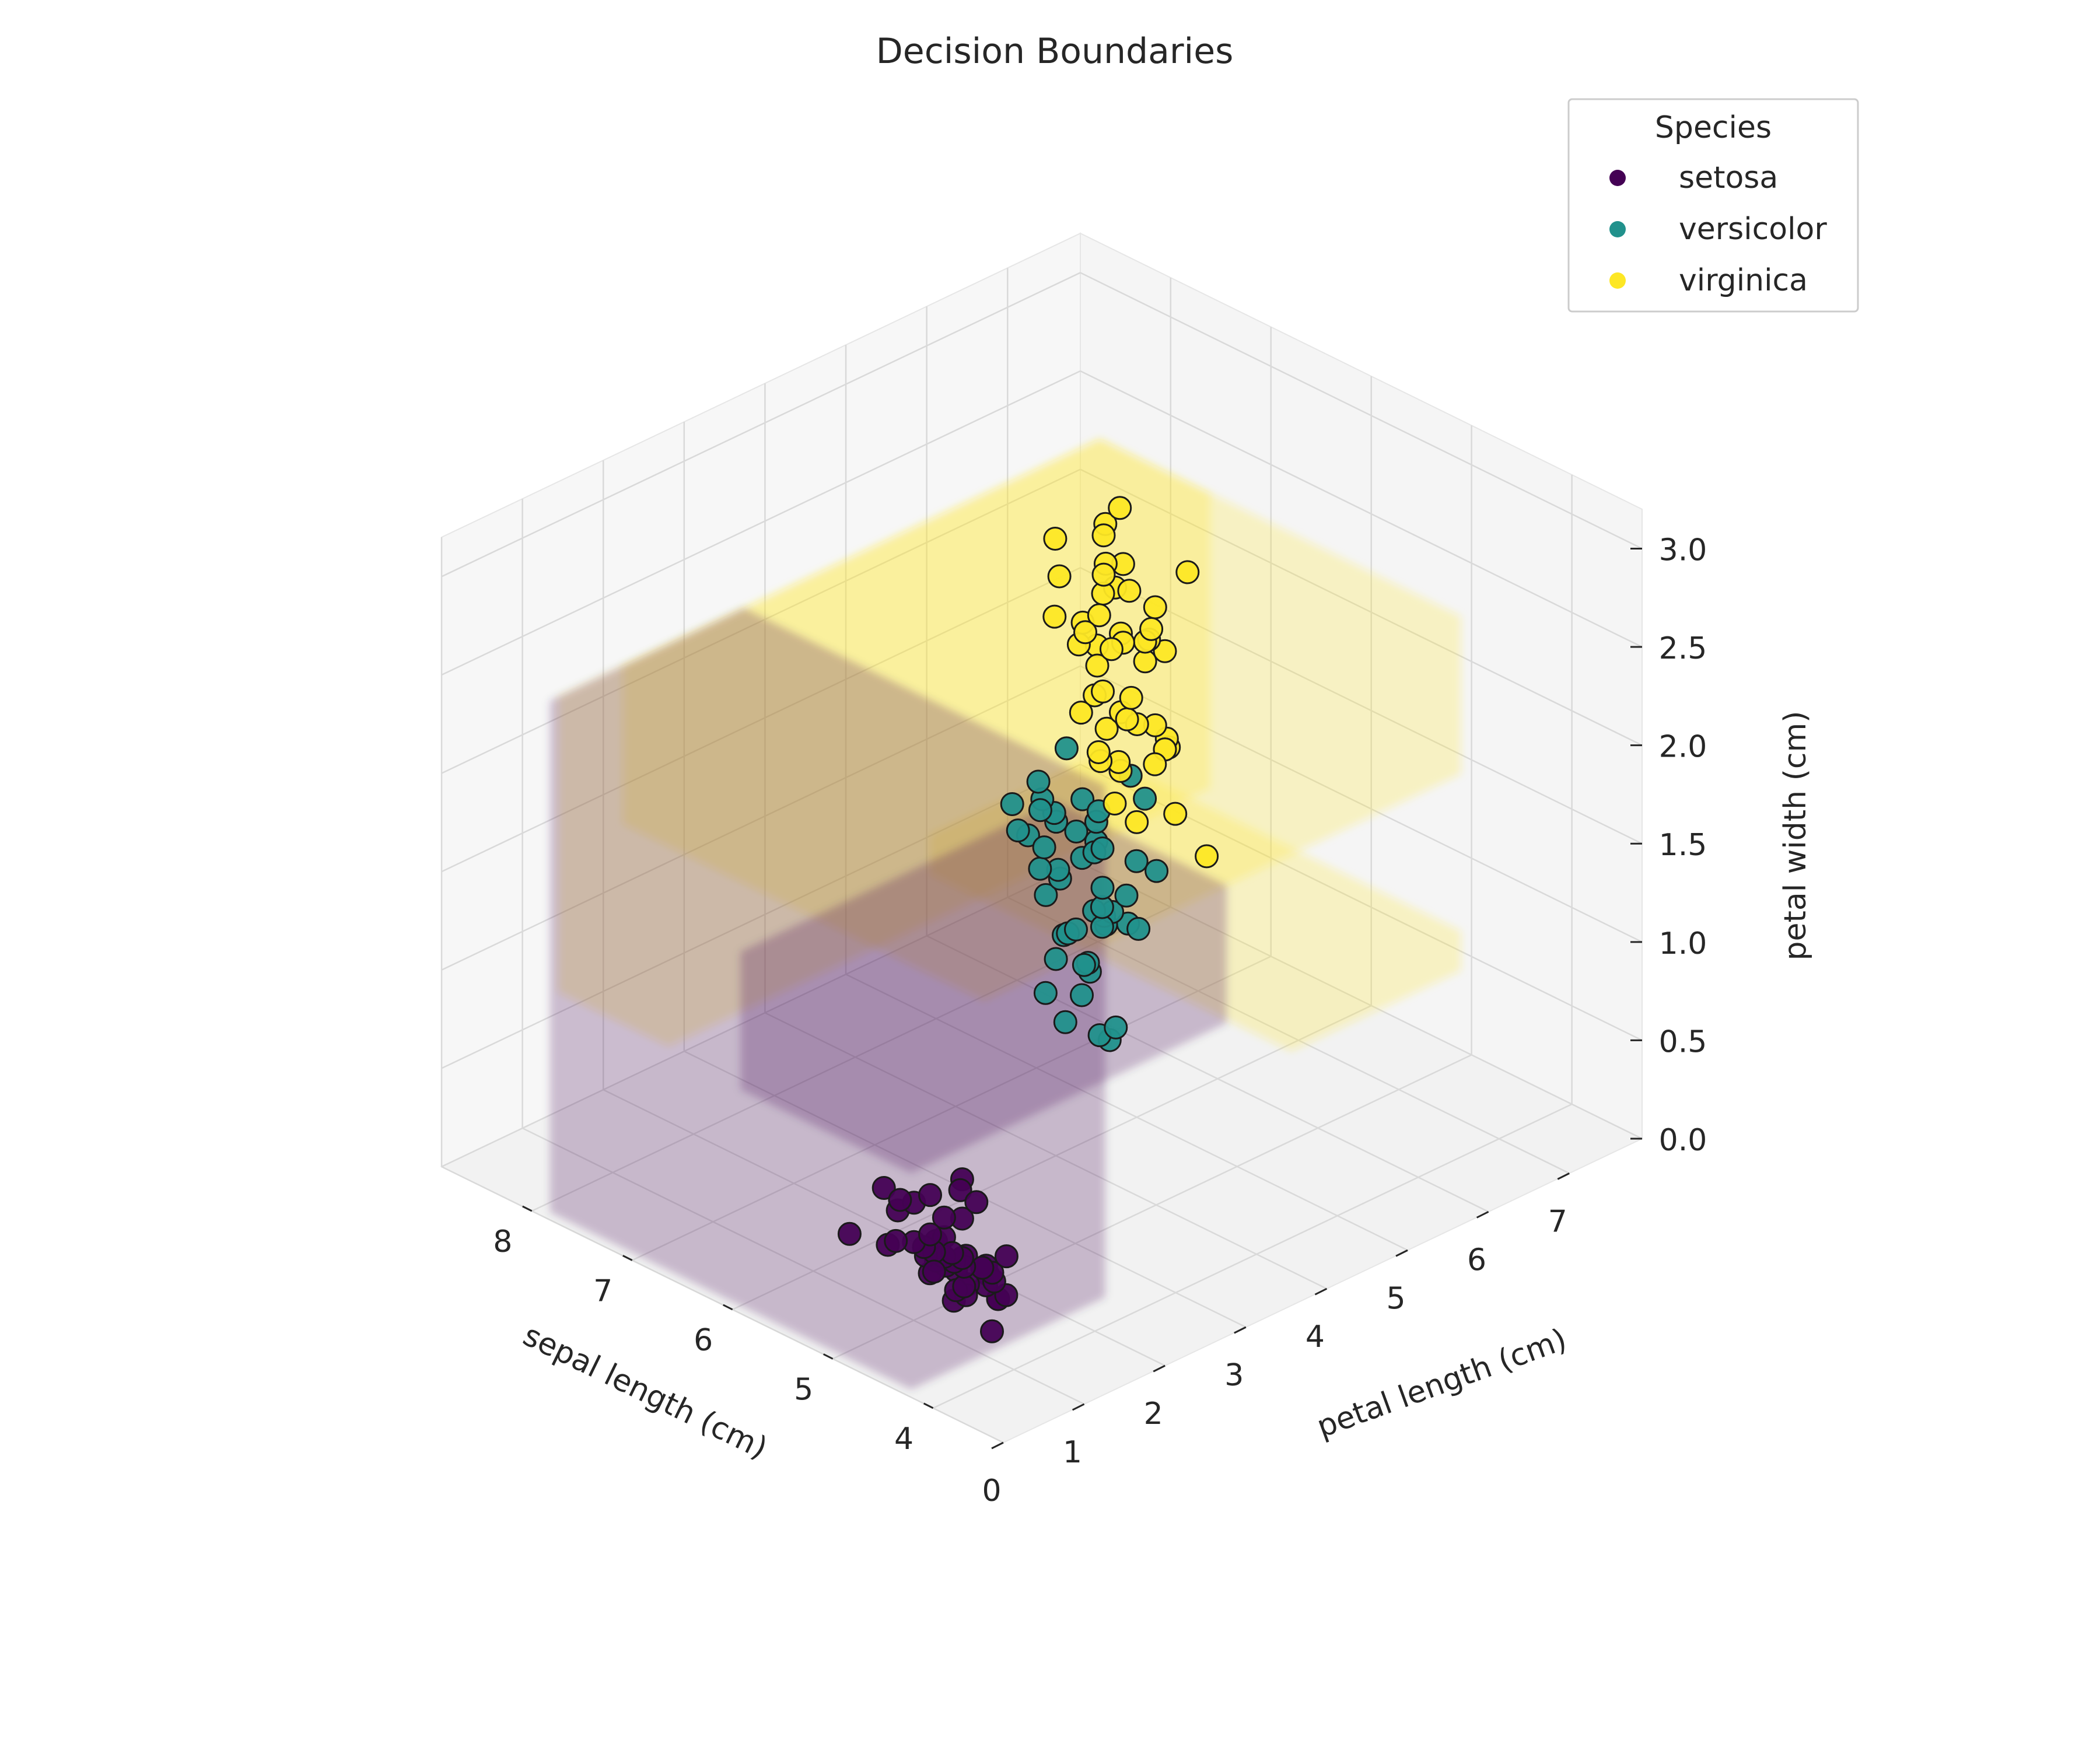 This screenshot has height=1750, width=2100. I want to click on legend-marker-versicolor, so click(1617, 229).